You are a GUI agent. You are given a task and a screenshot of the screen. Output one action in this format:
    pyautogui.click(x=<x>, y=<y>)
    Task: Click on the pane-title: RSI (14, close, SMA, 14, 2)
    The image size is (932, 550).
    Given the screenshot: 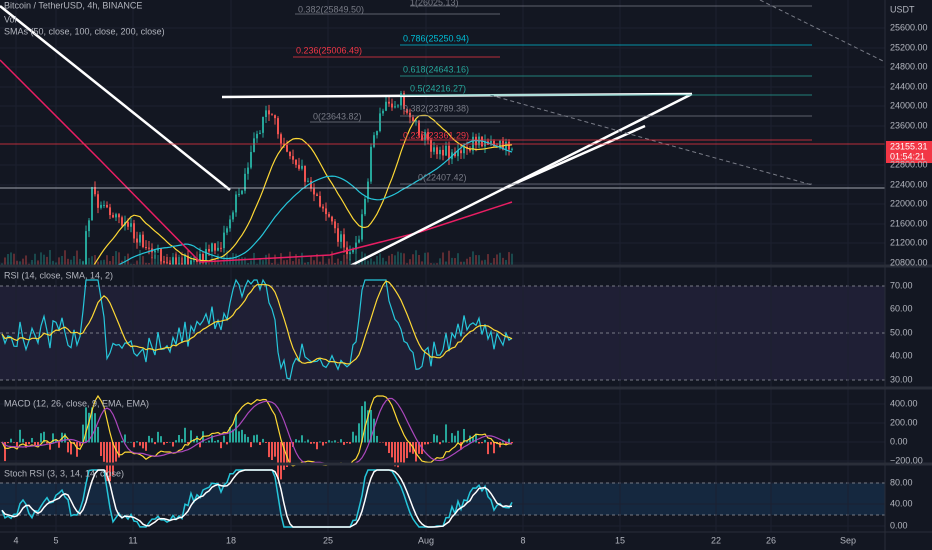 What is the action you would take?
    pyautogui.click(x=58, y=275)
    